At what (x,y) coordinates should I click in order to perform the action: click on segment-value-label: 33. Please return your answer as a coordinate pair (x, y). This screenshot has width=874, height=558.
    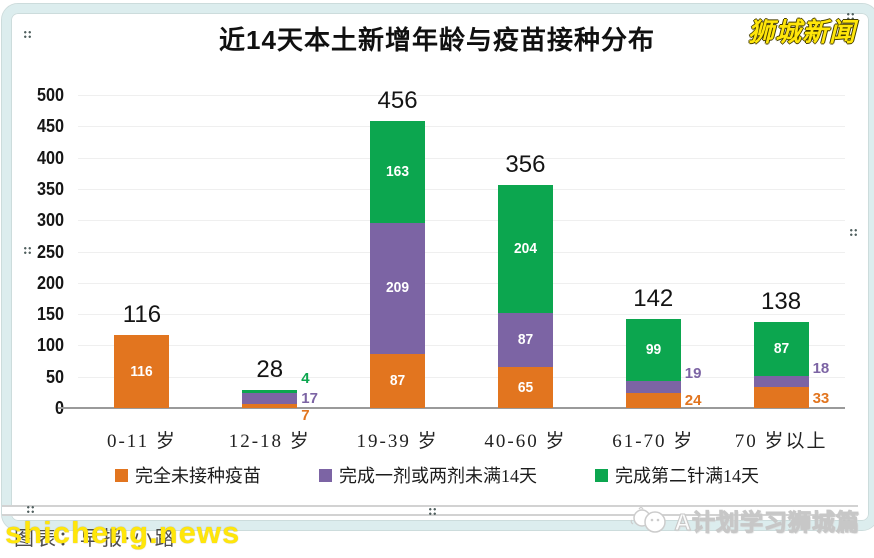
    Looking at the image, I should click on (821, 398).